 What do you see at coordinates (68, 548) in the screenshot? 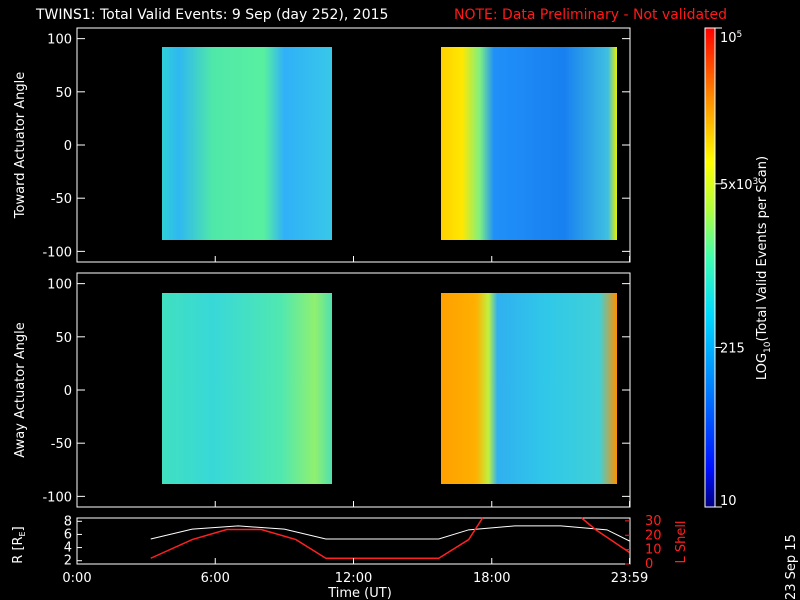
I see `orbit-left-tick-label: 4` at bounding box center [68, 548].